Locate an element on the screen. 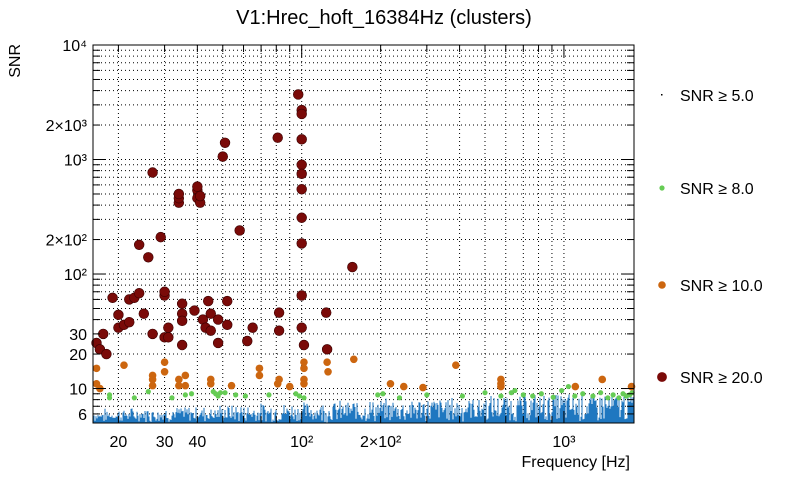 Image resolution: width=805 pixels, height=477 pixels. y-tick-label: 10² is located at coordinates (76, 275).